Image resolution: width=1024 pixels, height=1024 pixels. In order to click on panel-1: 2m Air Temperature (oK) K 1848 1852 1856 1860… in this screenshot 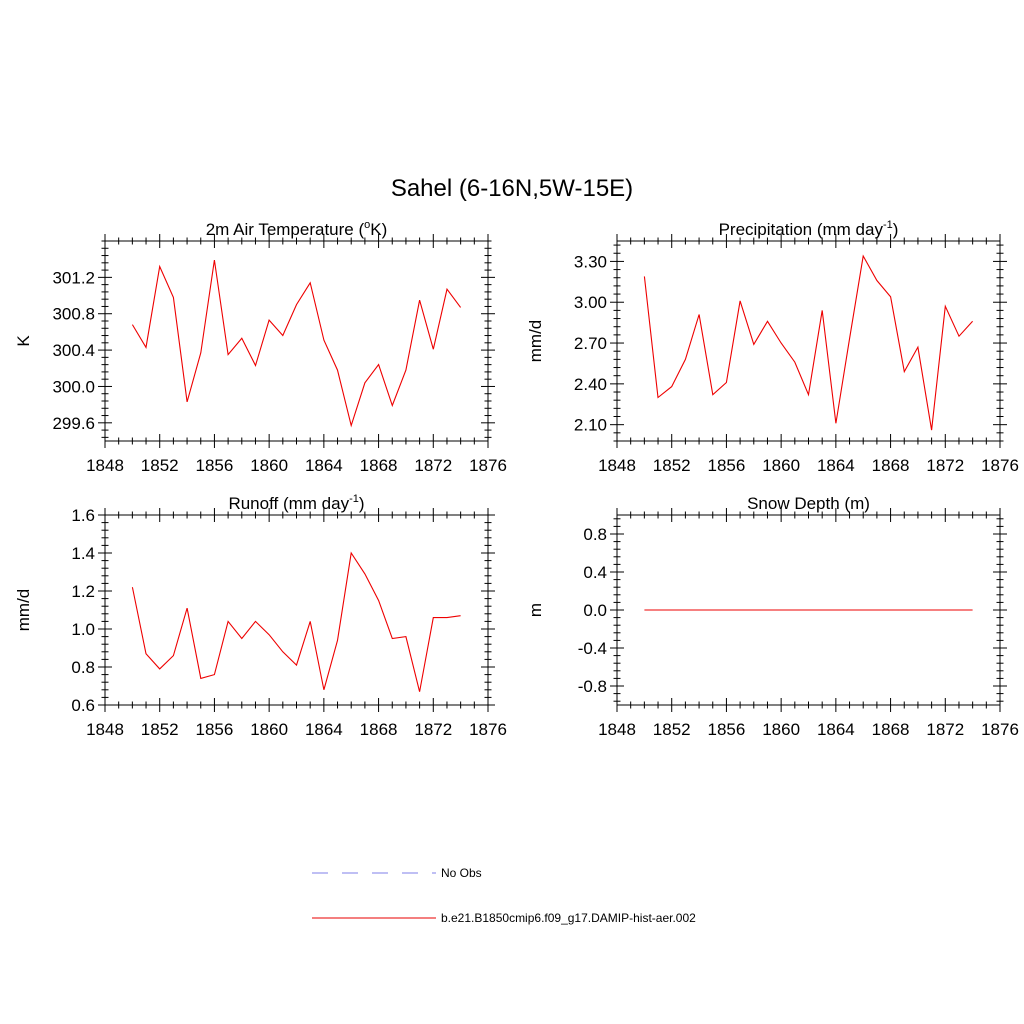, I will do `click(260, 347)`.